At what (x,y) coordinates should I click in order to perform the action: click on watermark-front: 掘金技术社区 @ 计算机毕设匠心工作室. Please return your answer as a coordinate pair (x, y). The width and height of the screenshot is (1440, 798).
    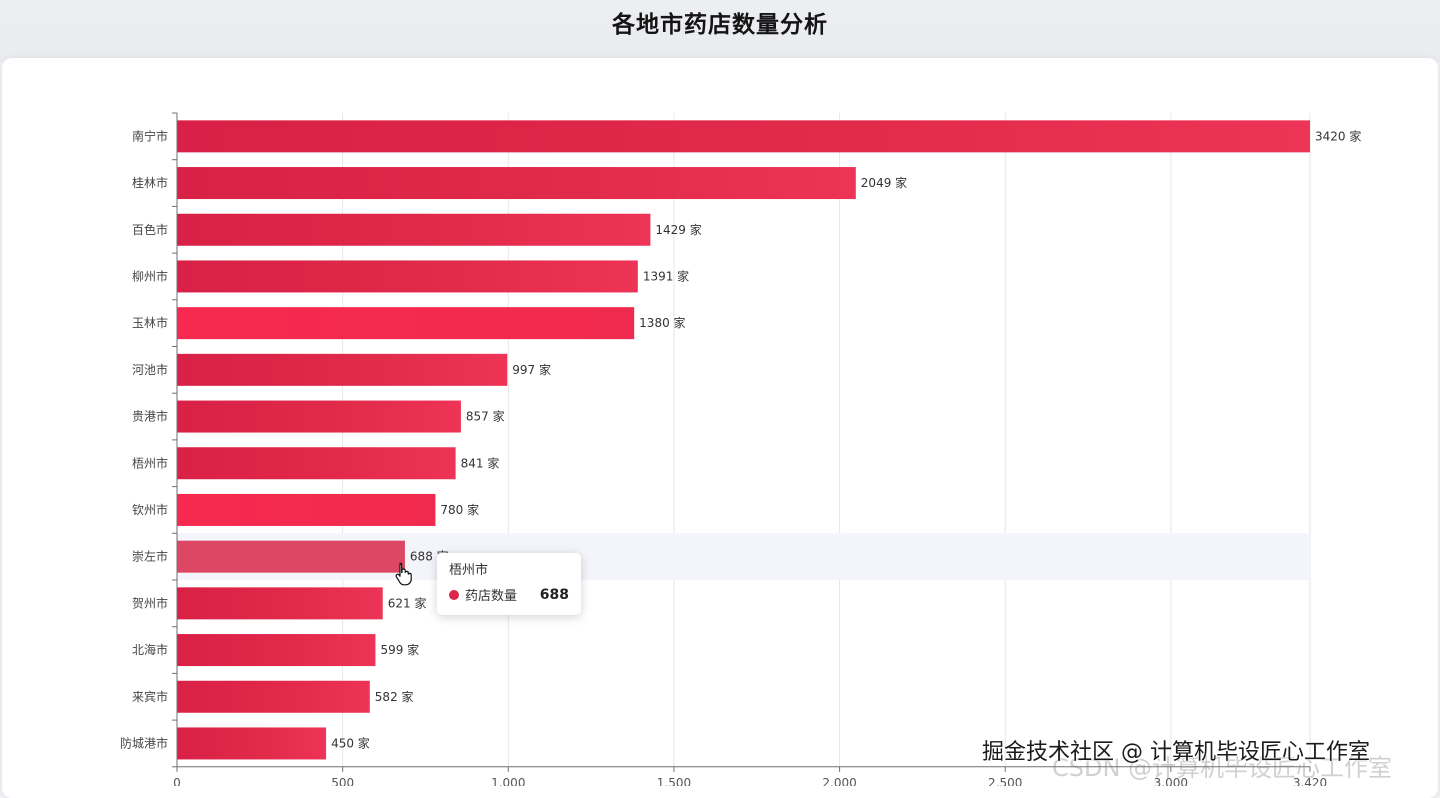
    Looking at the image, I should click on (1176, 752).